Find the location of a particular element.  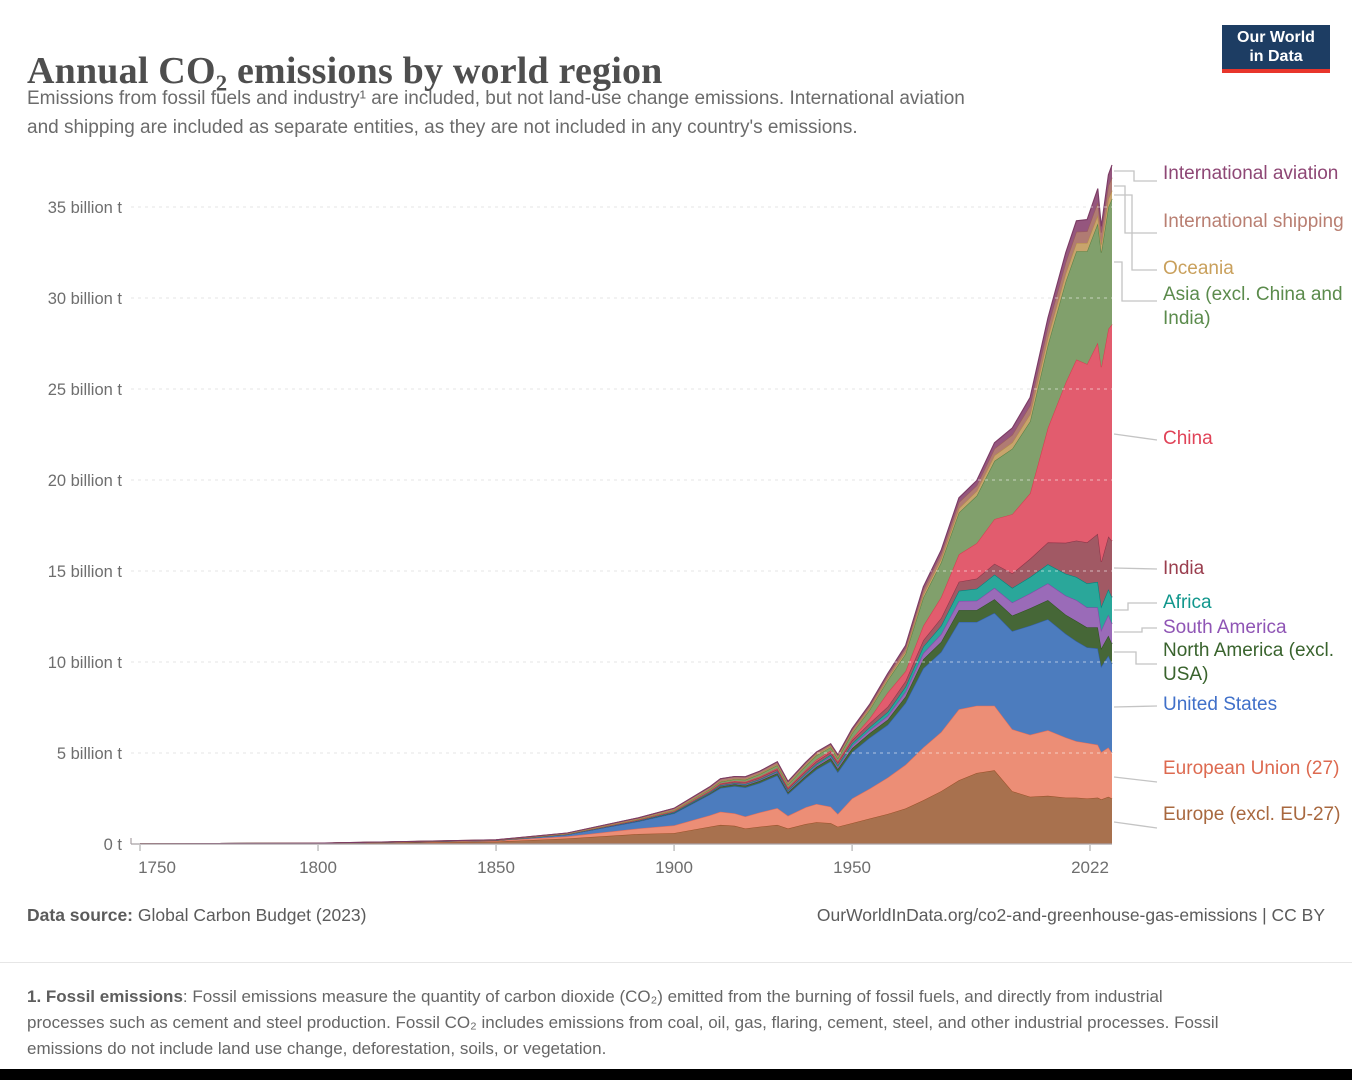

y-tick-label: 0 t is located at coordinates (113, 845).